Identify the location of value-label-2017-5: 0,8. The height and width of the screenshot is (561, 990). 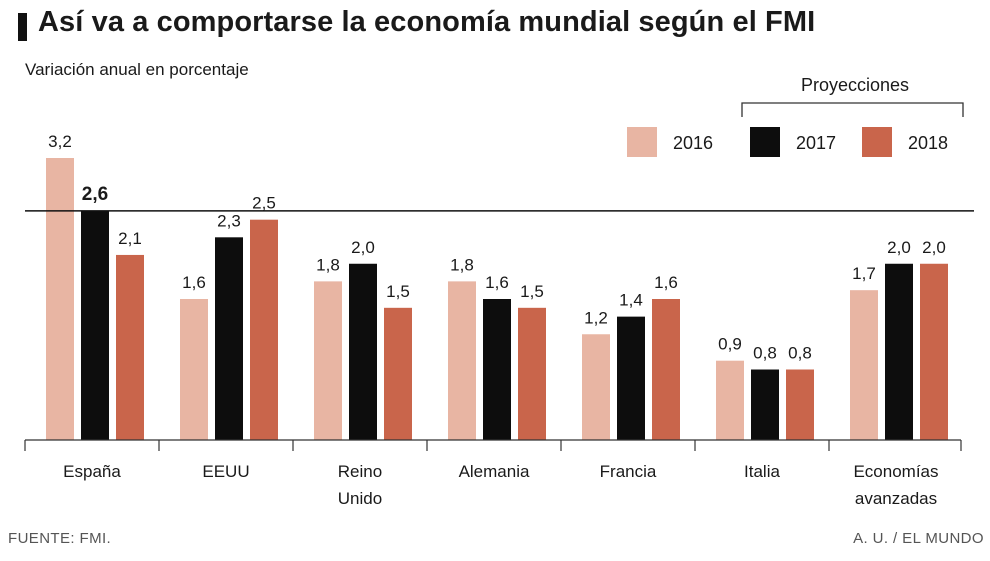
(765, 353).